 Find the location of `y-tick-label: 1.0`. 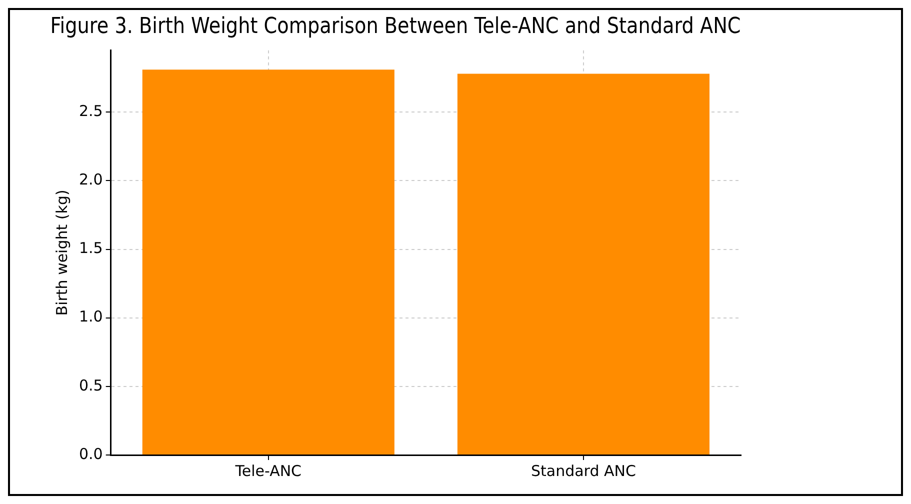

y-tick-label: 1.0 is located at coordinates (90, 317).